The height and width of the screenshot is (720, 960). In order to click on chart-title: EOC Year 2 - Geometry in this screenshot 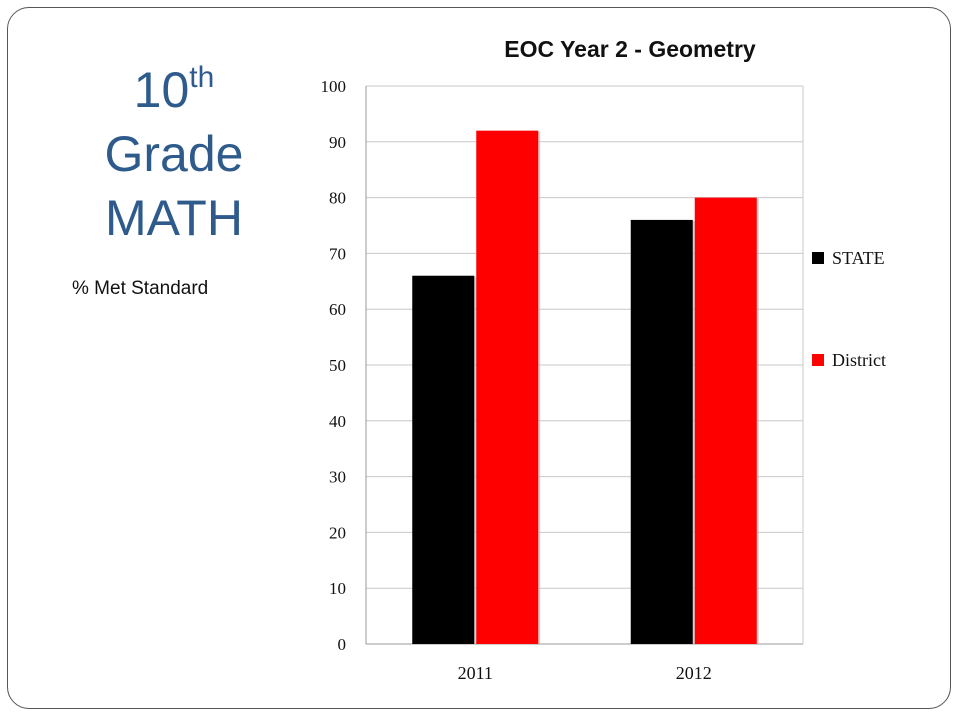, I will do `click(630, 49)`.